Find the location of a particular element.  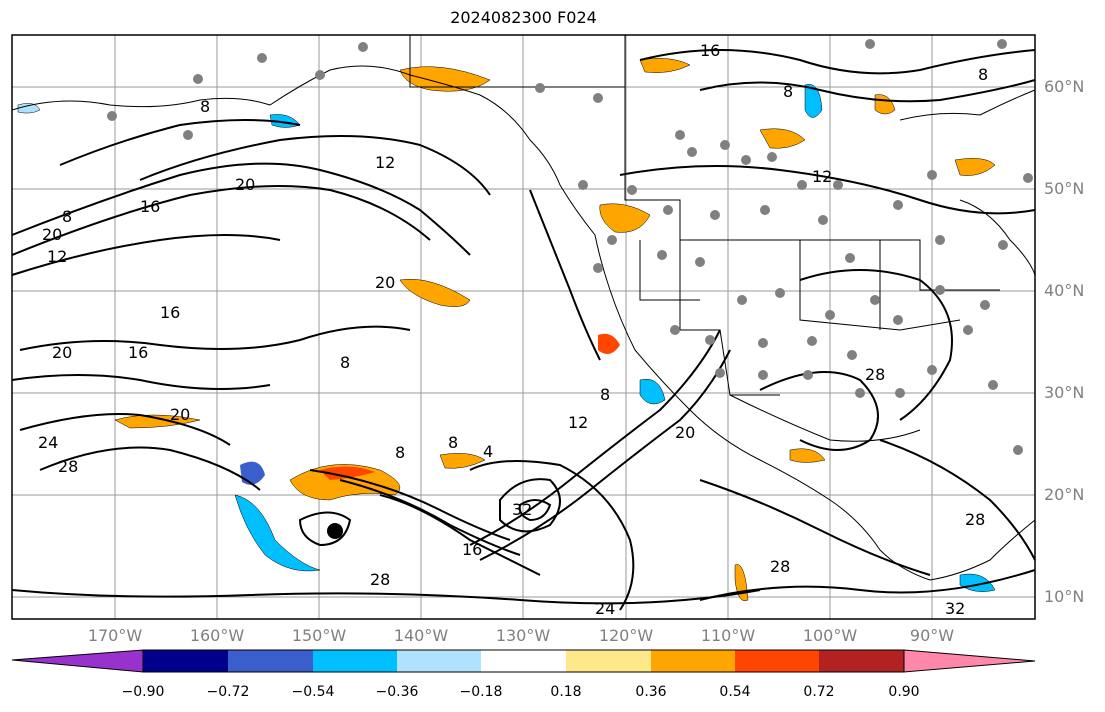

colorbar-tick-label: 0.90 is located at coordinates (904, 692).